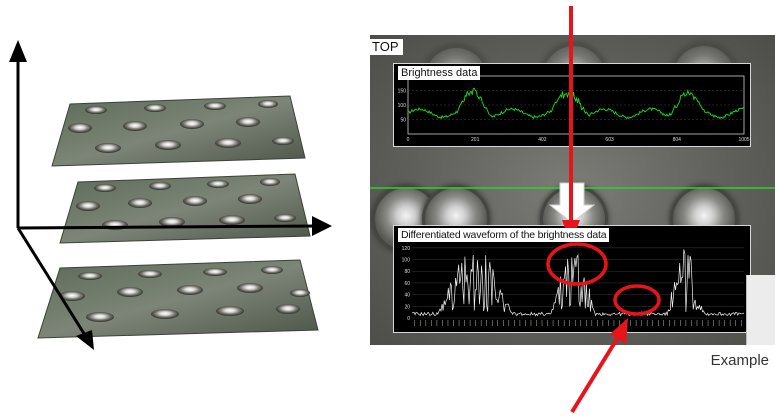 The image size is (775, 419). What do you see at coordinates (85, 340) in the screenshot?
I see `y-axis-arrowhead` at bounding box center [85, 340].